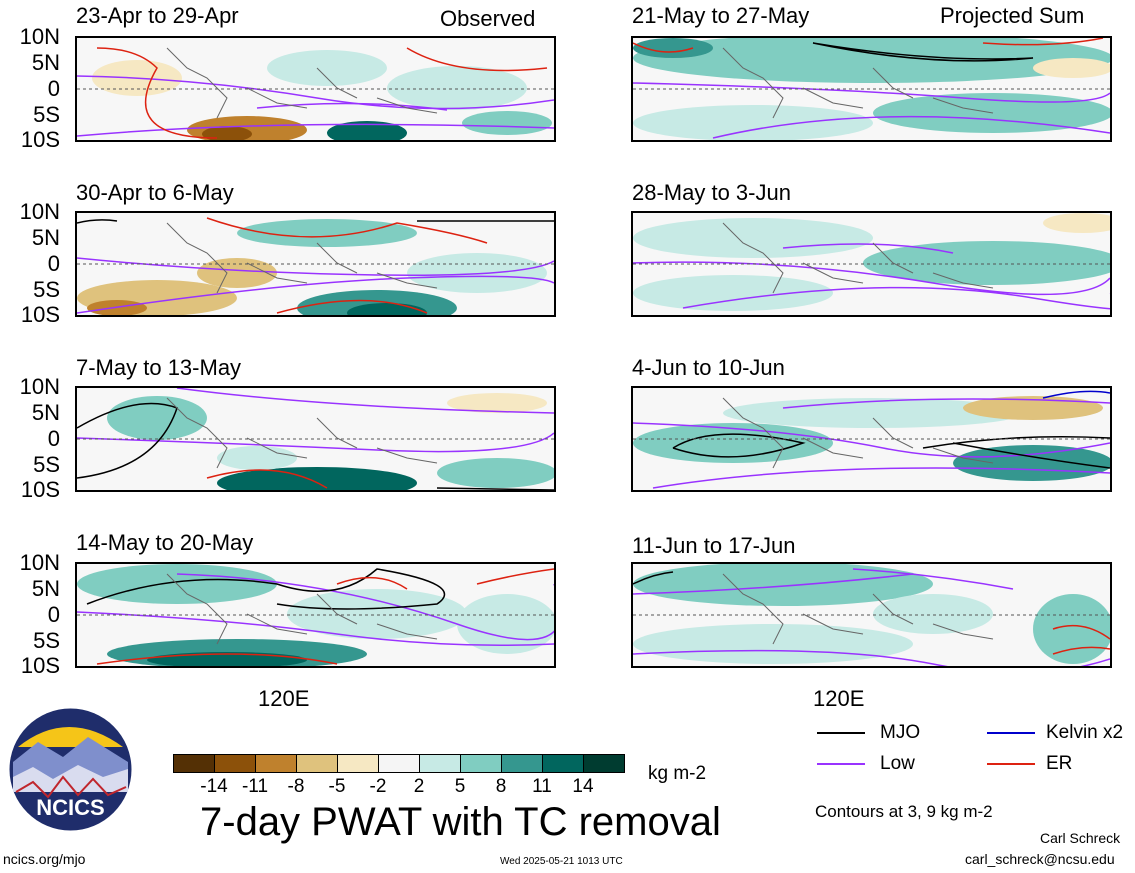  Describe the element at coordinates (157, 15) in the screenshot. I see `panel-title-1: 23-Apr to 29-Apr` at that location.